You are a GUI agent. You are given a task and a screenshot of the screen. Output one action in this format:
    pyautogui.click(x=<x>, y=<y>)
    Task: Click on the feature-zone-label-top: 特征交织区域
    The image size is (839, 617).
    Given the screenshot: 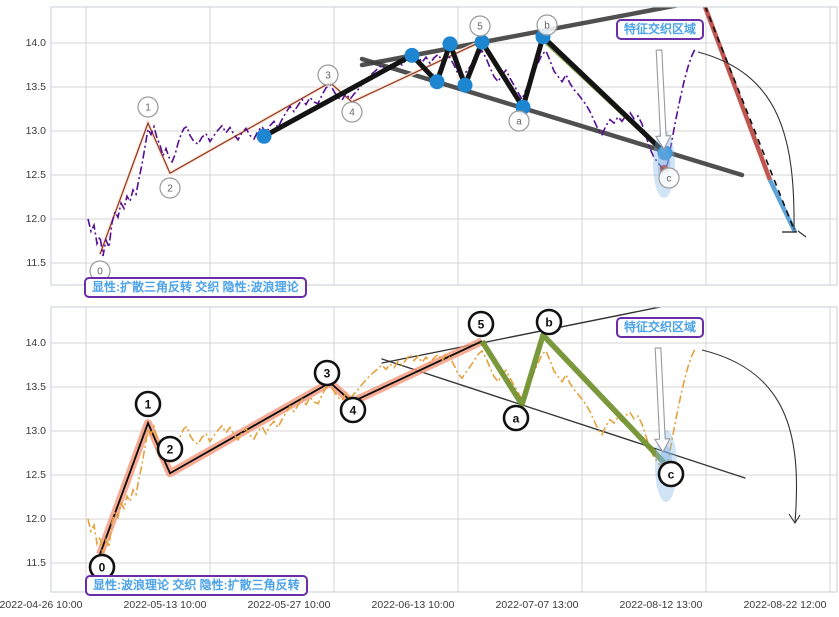 What is the action you would take?
    pyautogui.click(x=660, y=29)
    